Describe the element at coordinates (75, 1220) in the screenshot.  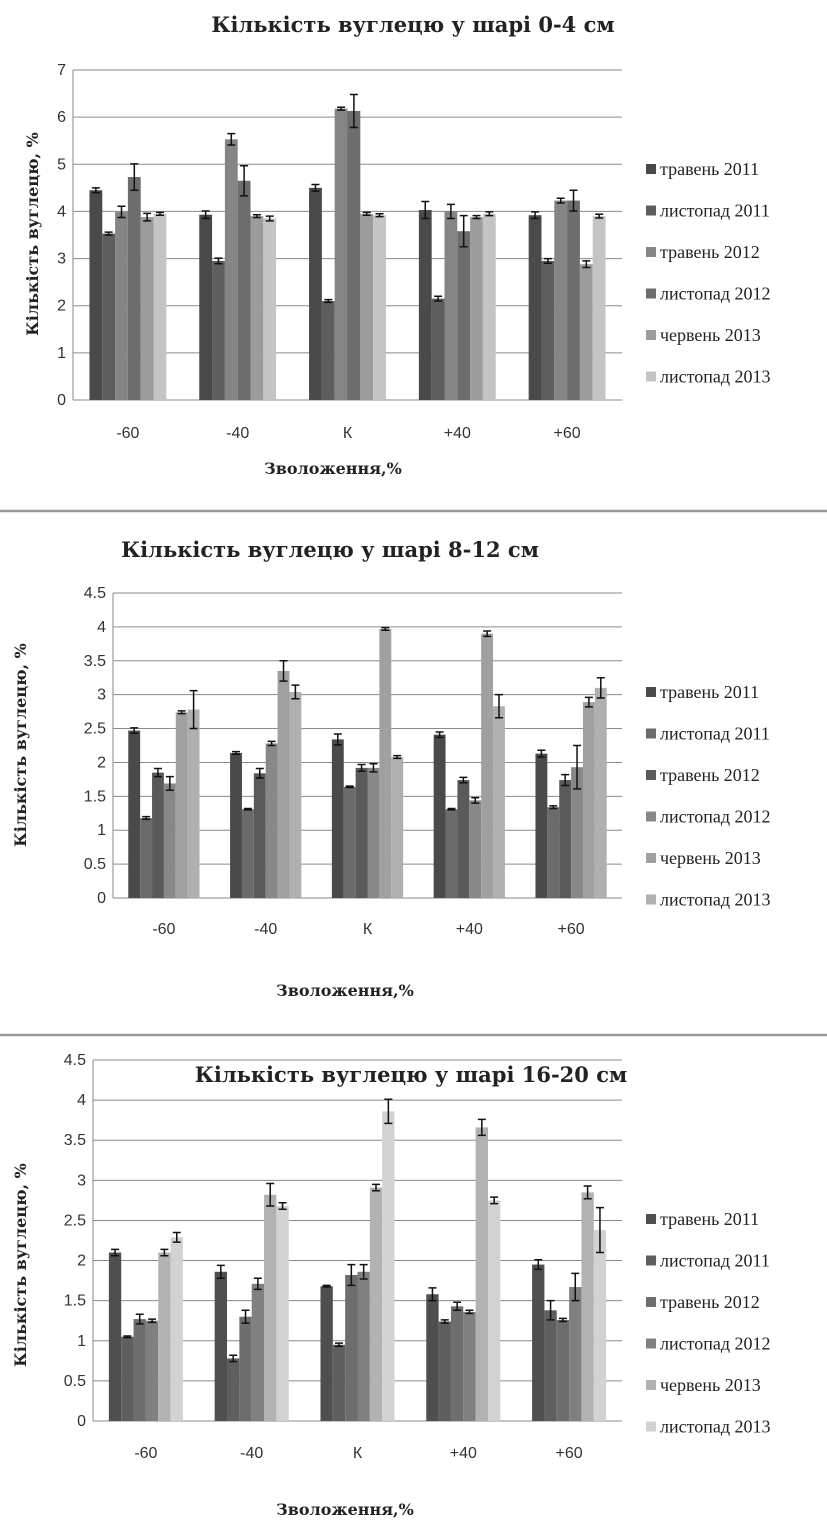
I see `y-tick-label: 2.5` at that location.